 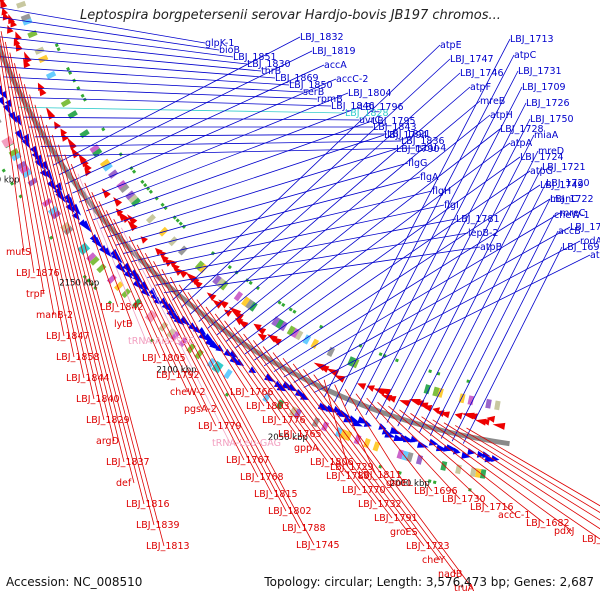 What do you see at coordinates (268, 406) in the screenshot?
I see `reverse-gene-label: LBJ_1803` at bounding box center [268, 406].